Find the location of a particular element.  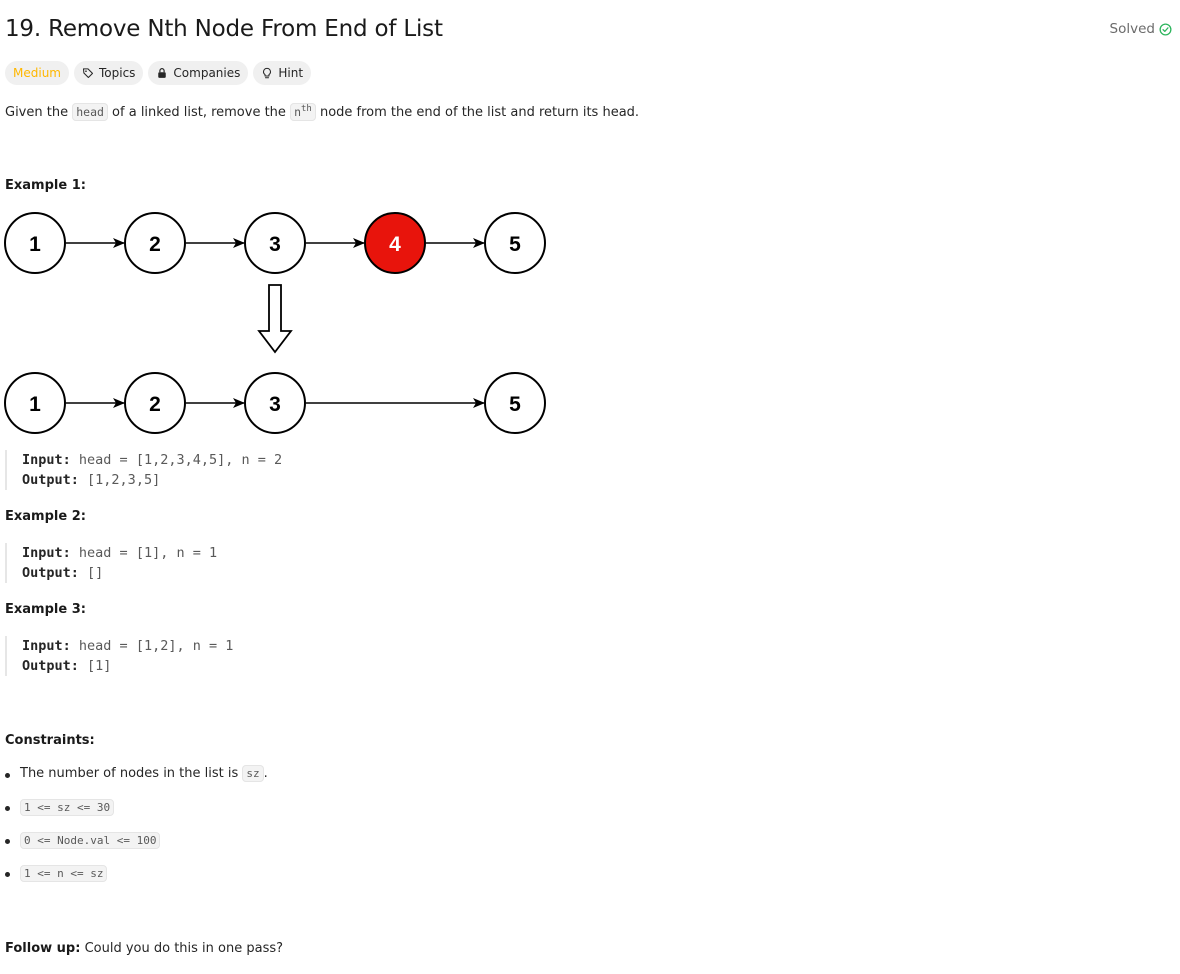

example-1-input-value: head = [1,2,3,4,5], n = 2 is located at coordinates (180, 460).